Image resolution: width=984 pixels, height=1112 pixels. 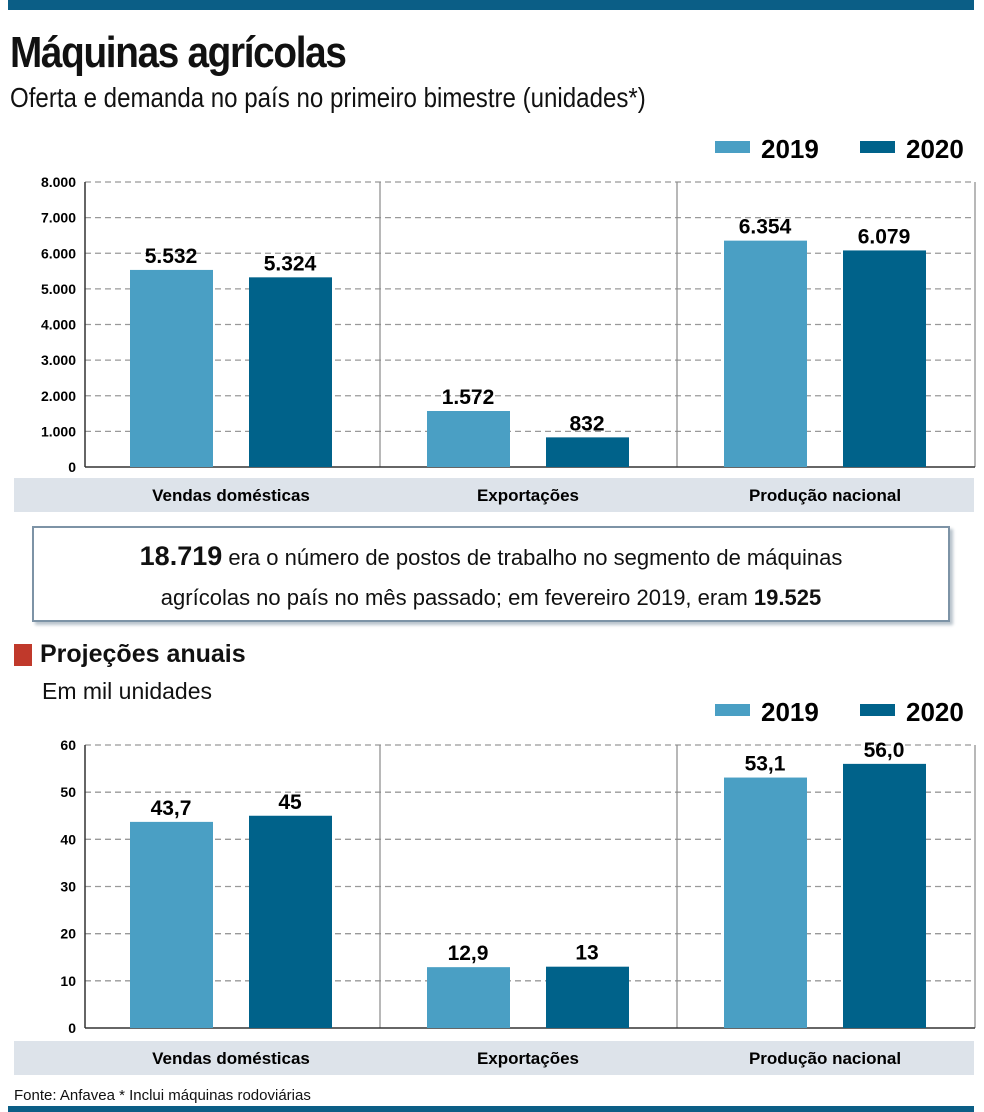 What do you see at coordinates (68, 745) in the screenshot?
I see `y-tick-label: 60` at bounding box center [68, 745].